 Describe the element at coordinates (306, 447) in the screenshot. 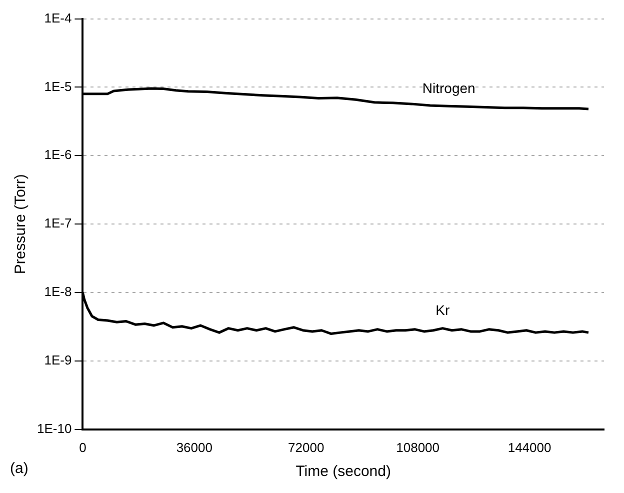

I see `x-tick-label: 72000` at that location.